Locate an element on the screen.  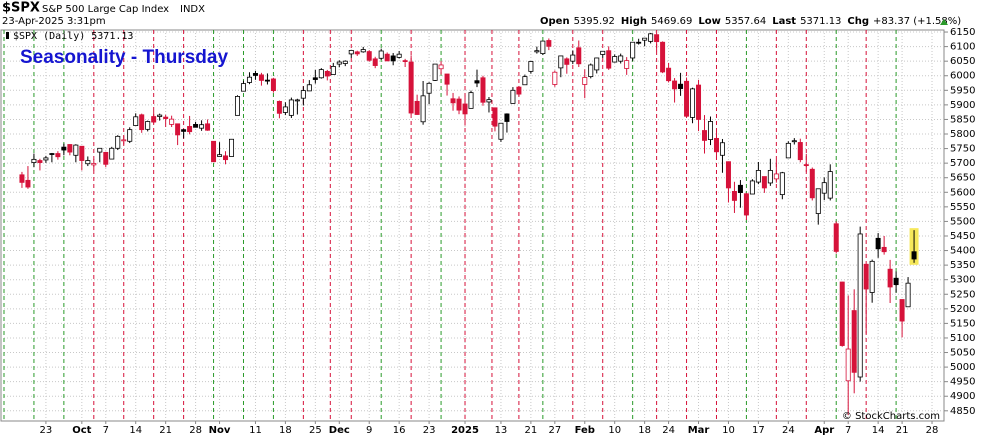
quote-value: 5357.64 is located at coordinates (745, 21).